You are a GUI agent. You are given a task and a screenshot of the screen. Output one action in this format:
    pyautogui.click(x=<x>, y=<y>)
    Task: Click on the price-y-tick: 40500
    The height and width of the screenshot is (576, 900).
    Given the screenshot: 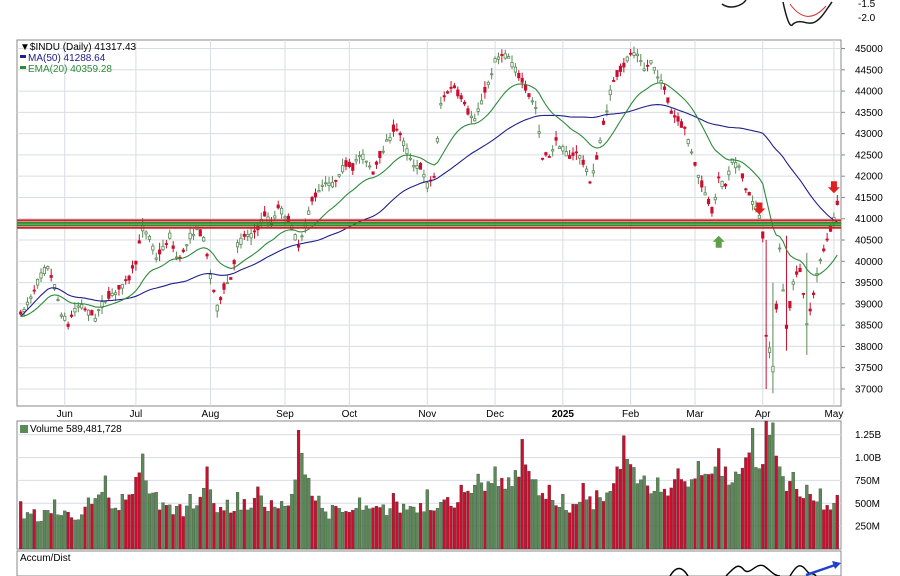 What is the action you would take?
    pyautogui.click(x=869, y=241)
    